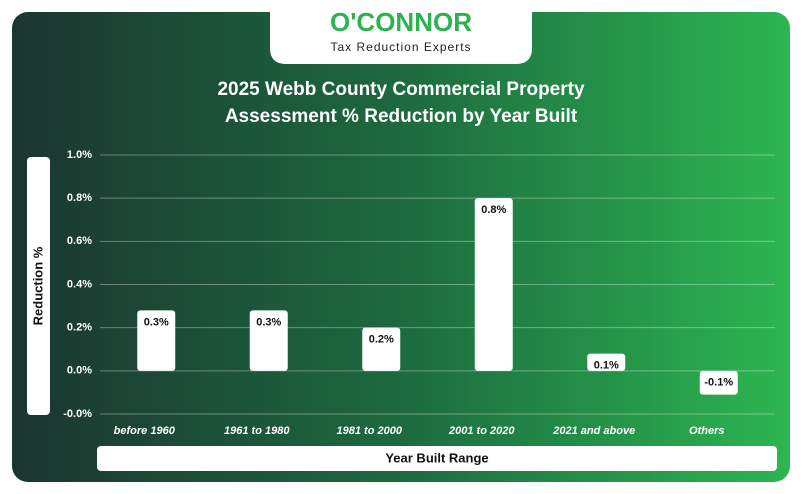 The height and width of the screenshot is (494, 803). I want to click on y-tick-label: 0.8%, so click(79, 198).